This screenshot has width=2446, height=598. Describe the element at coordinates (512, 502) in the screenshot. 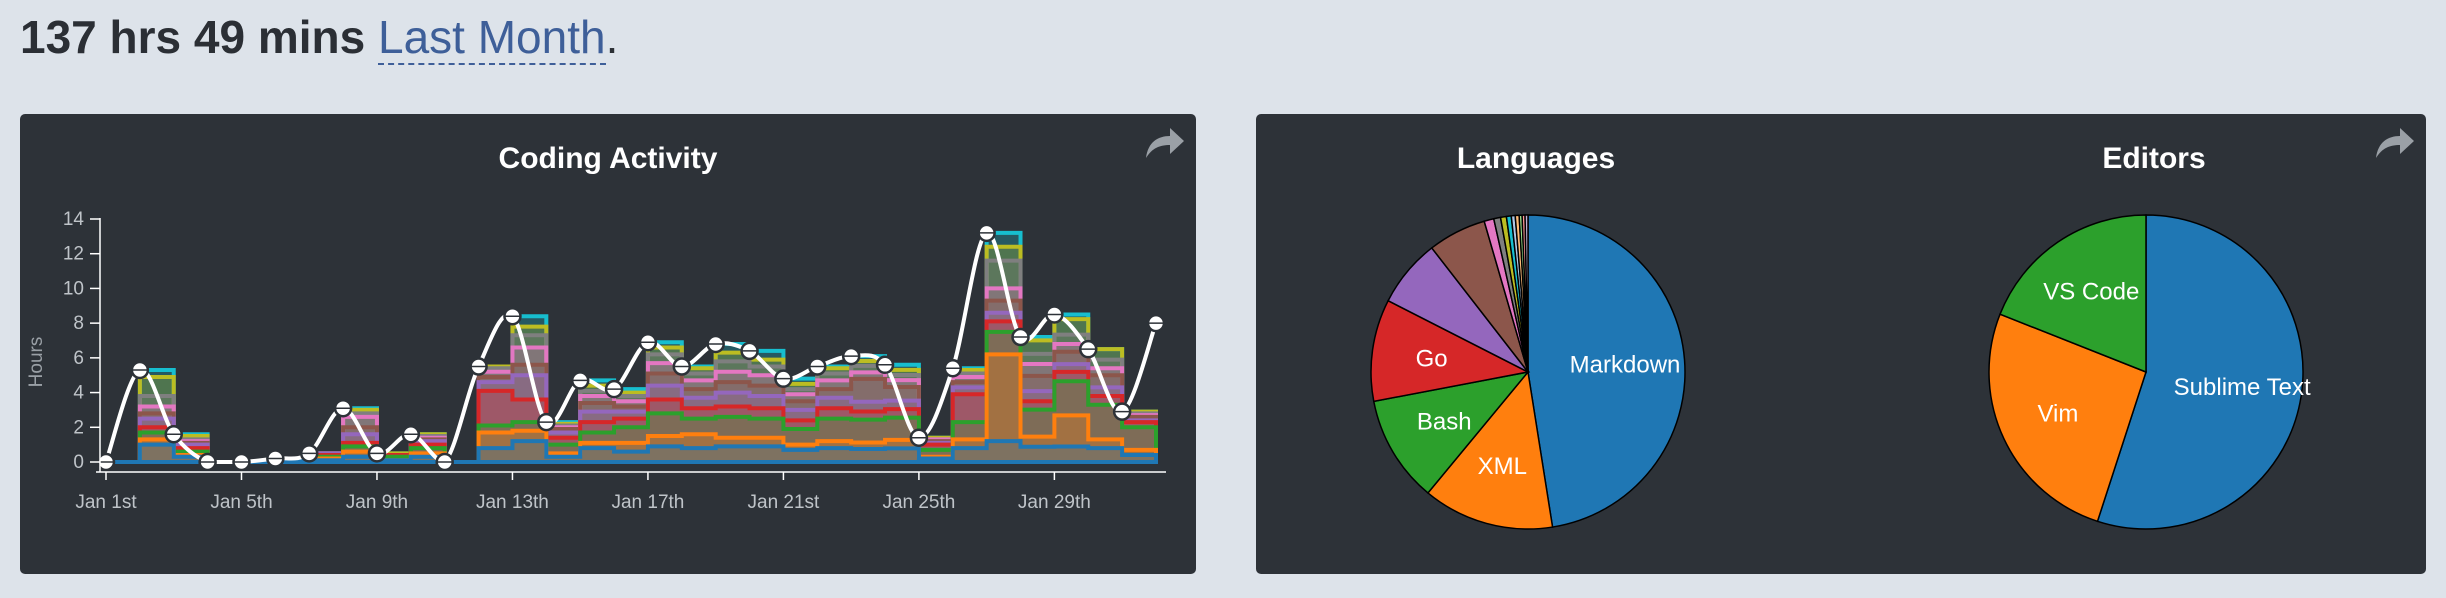

I see `x-tick-label: Jan 13th` at that location.